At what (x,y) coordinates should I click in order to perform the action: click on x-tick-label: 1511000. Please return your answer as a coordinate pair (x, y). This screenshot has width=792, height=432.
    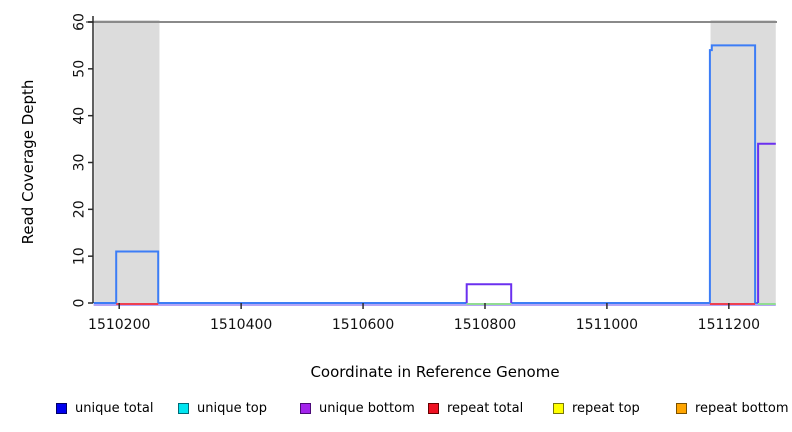
    Looking at the image, I should click on (607, 325).